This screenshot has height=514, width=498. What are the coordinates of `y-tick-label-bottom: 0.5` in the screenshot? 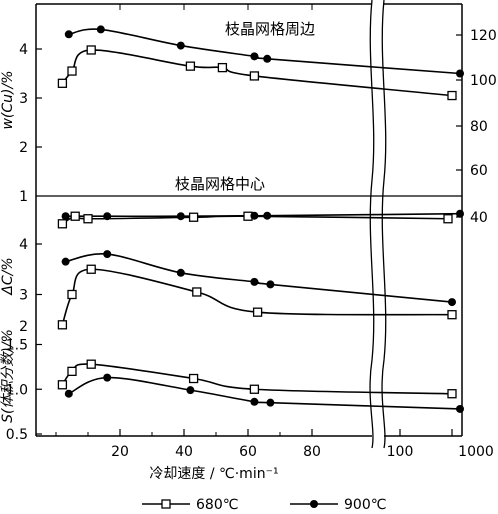 It's located at (17, 435).